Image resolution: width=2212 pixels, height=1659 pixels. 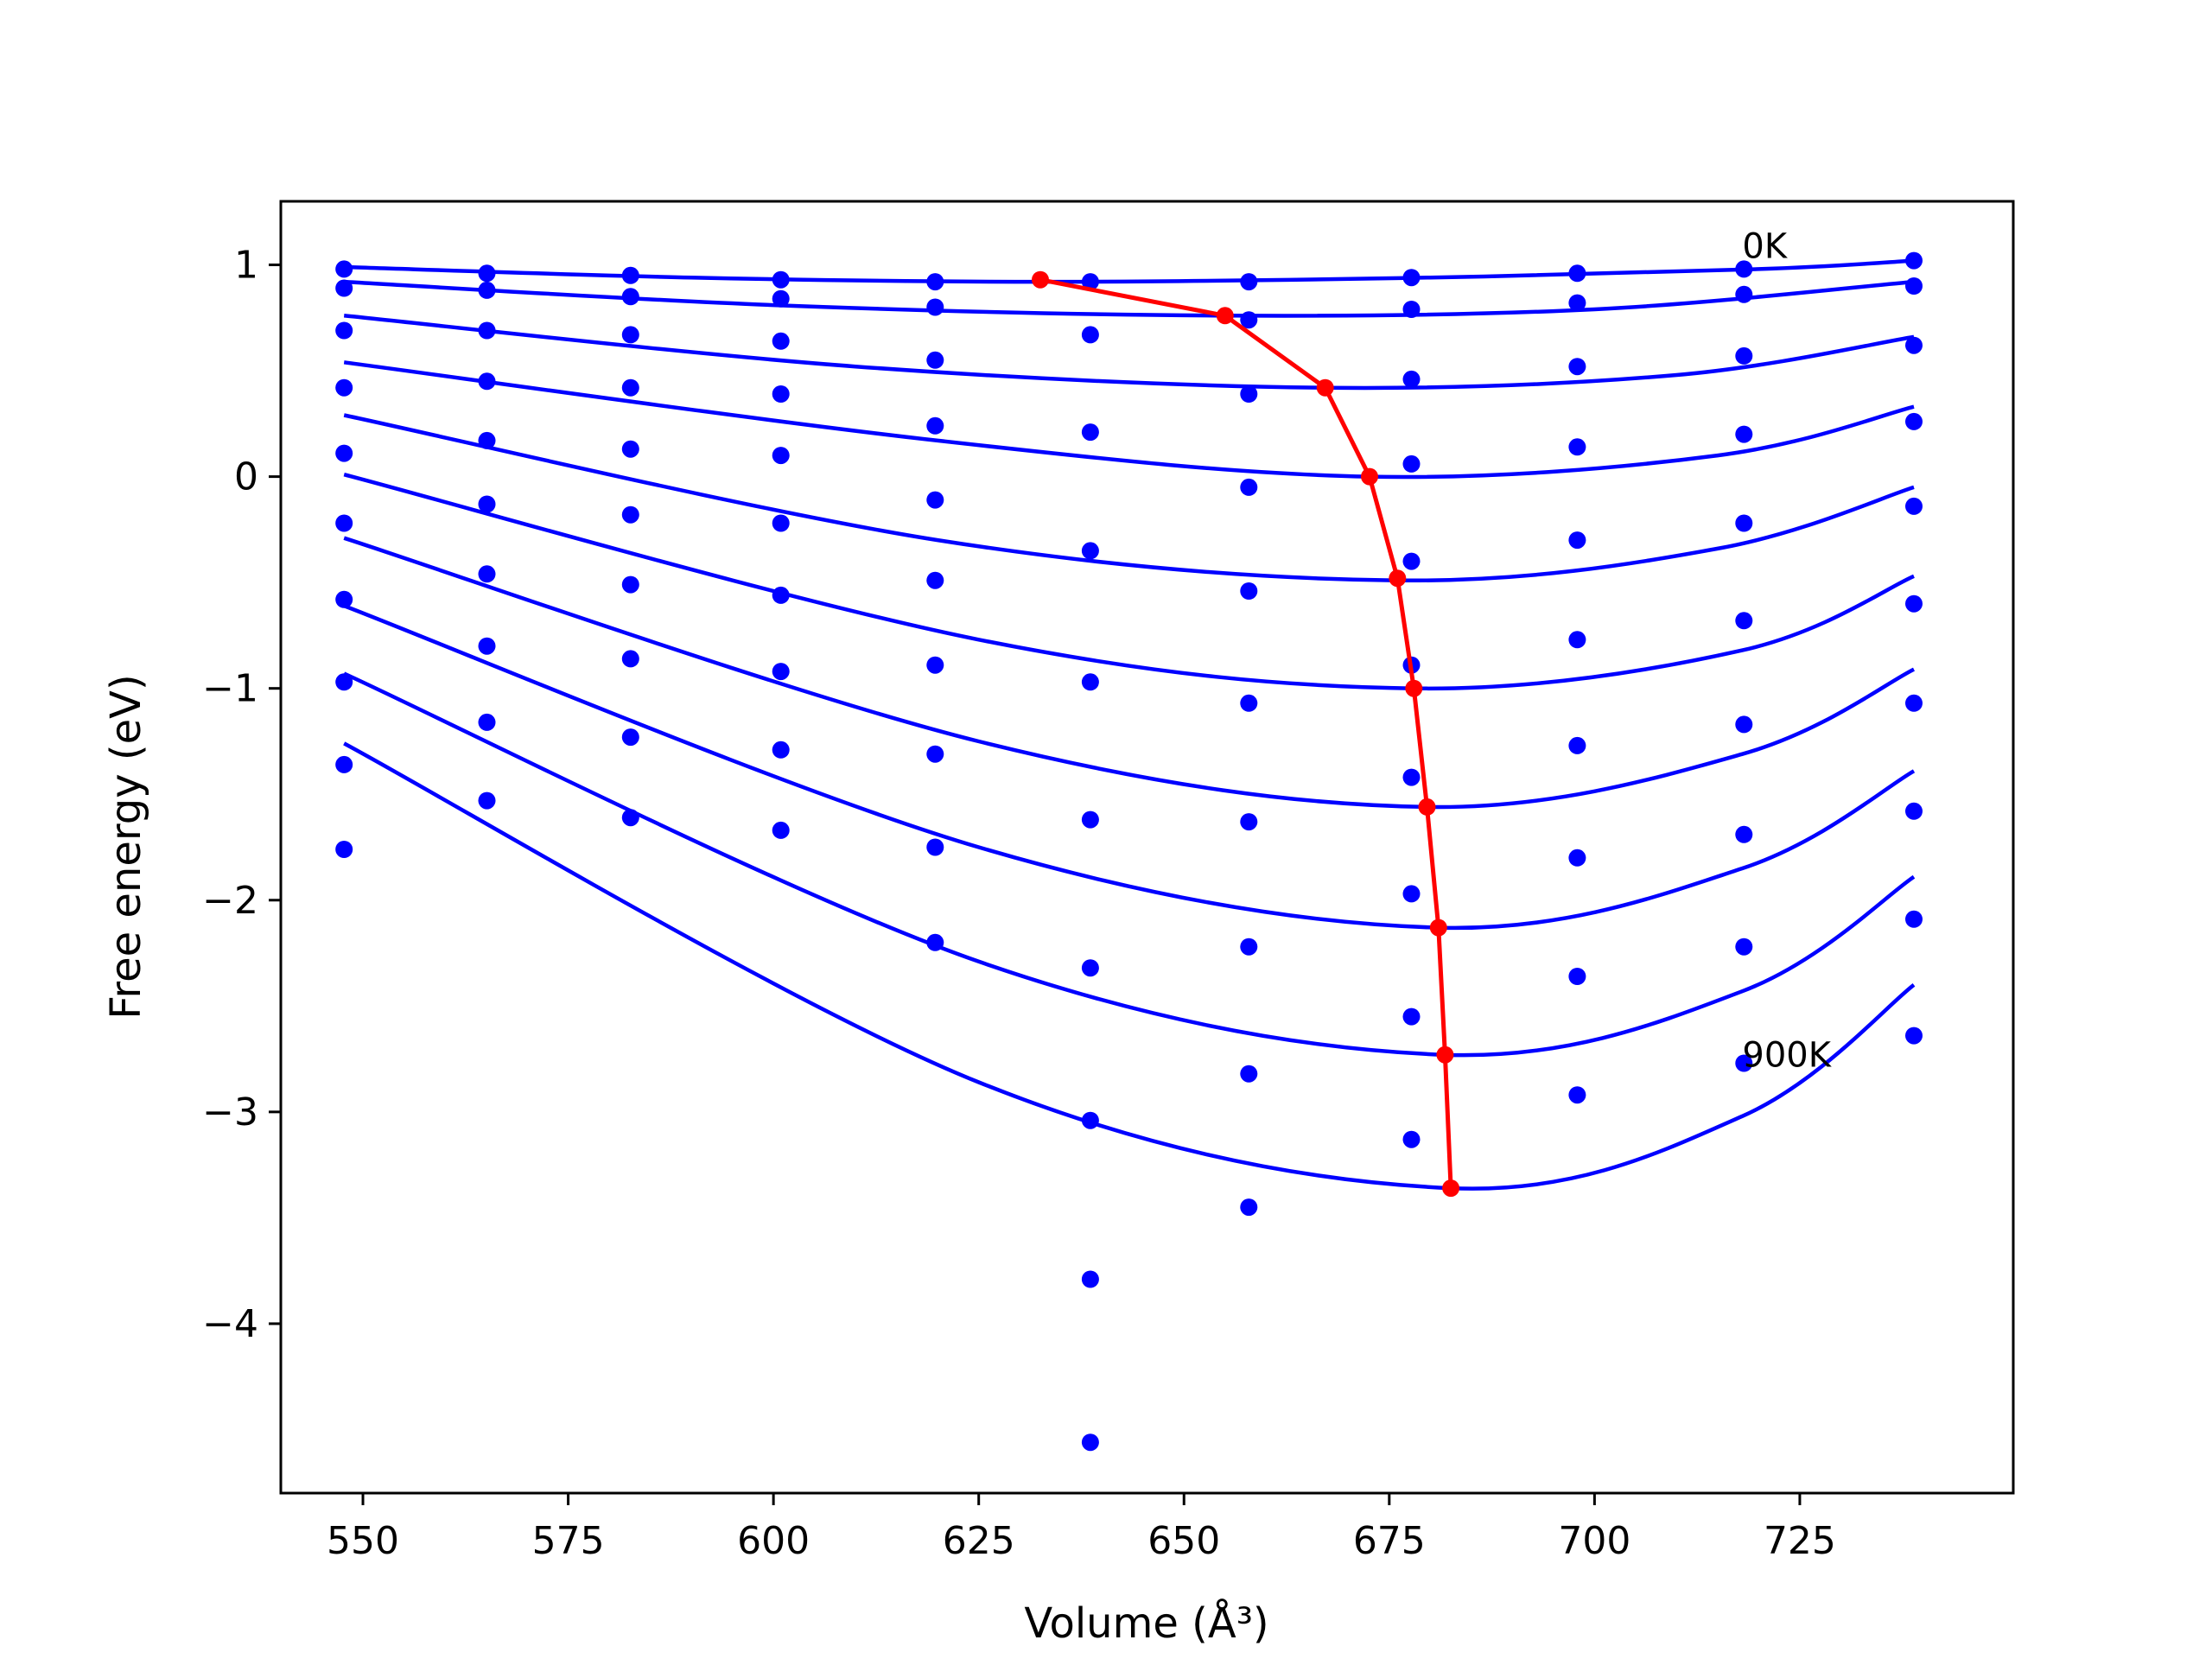 I want to click on x-tick-label: 725, so click(x=1800, y=1541).